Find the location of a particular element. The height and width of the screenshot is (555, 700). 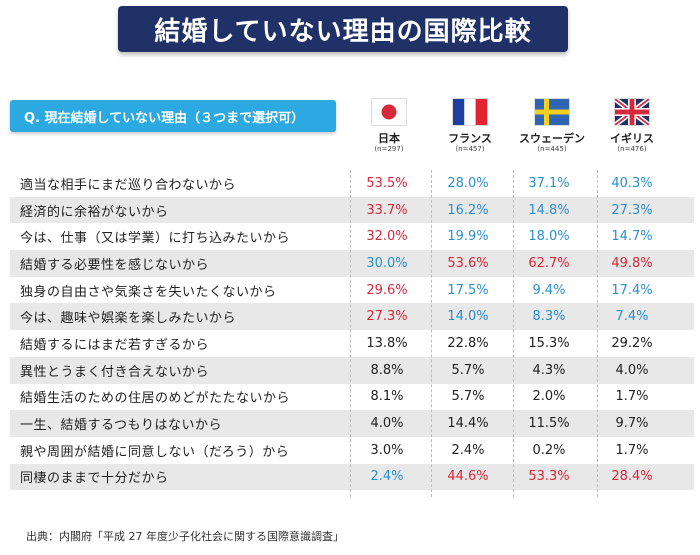

row-label: 親や周囲が結婚に同意しない（だろう）から is located at coordinates (155, 452).